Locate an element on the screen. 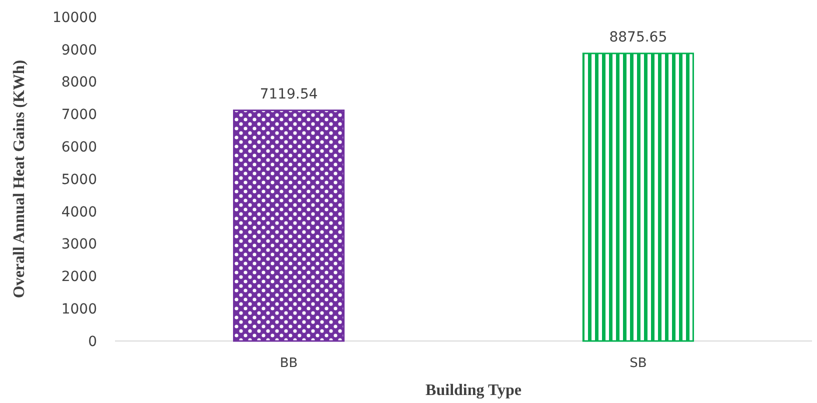 This screenshot has width=817, height=403. y-tick-label: 7000 is located at coordinates (79, 115).